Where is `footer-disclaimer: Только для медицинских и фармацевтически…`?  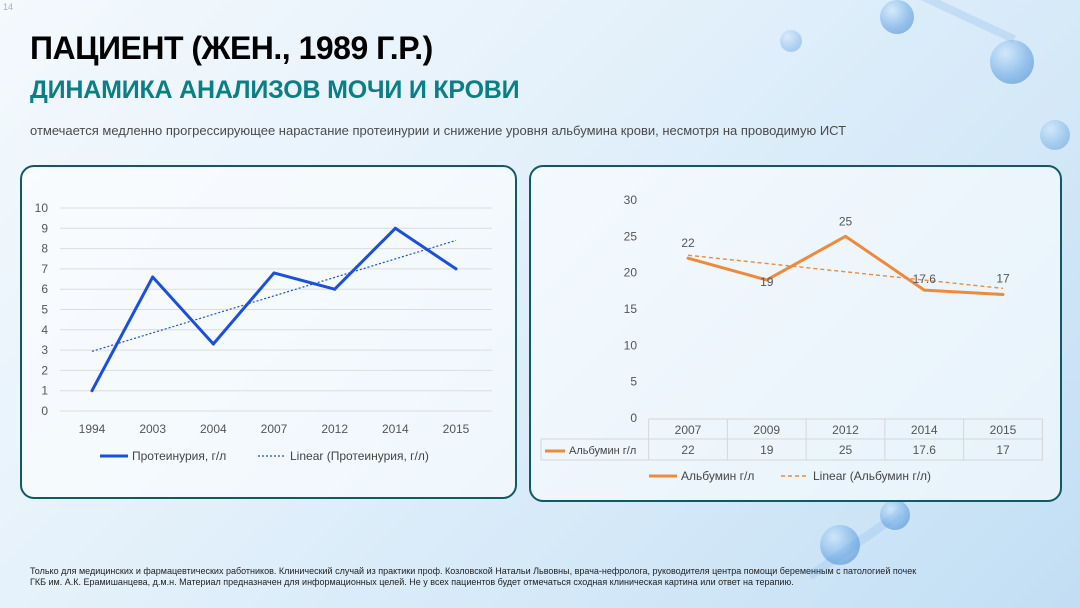 footer-disclaimer: Только для медицинских и фармацевтически… is located at coordinates (535, 577).